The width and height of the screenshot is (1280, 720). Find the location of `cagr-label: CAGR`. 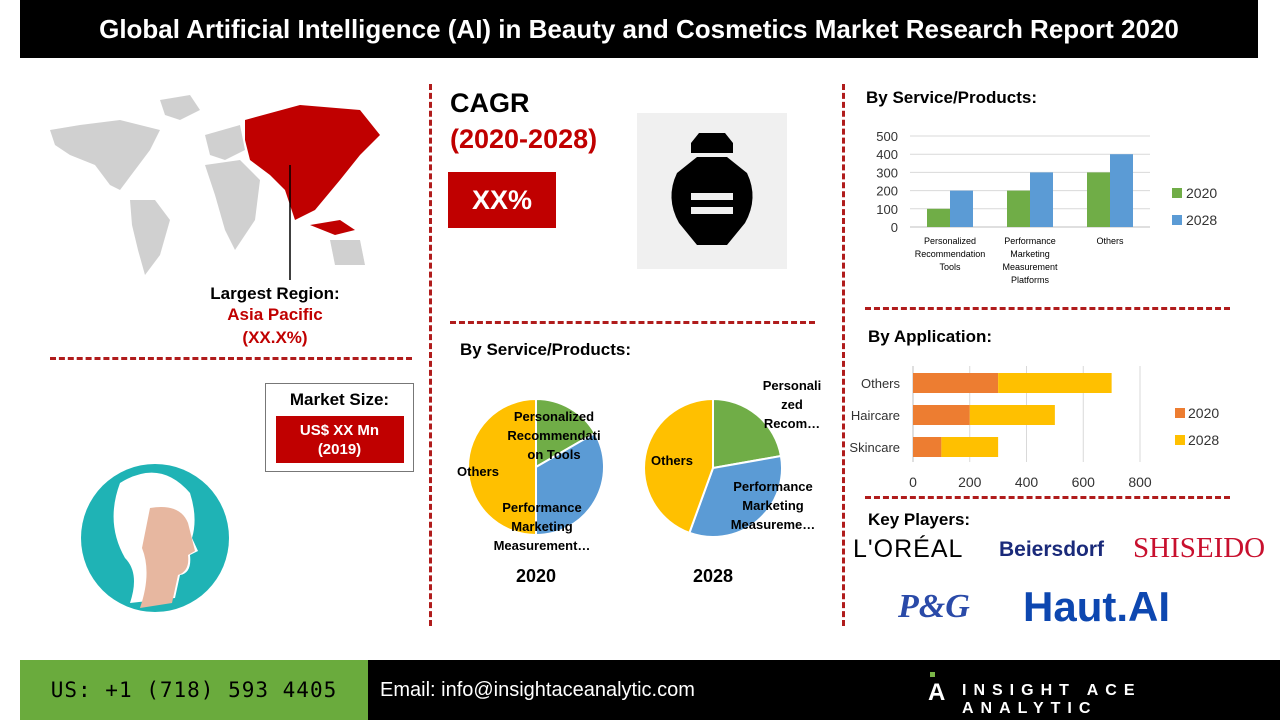

cagr-label: CAGR is located at coordinates (490, 103).